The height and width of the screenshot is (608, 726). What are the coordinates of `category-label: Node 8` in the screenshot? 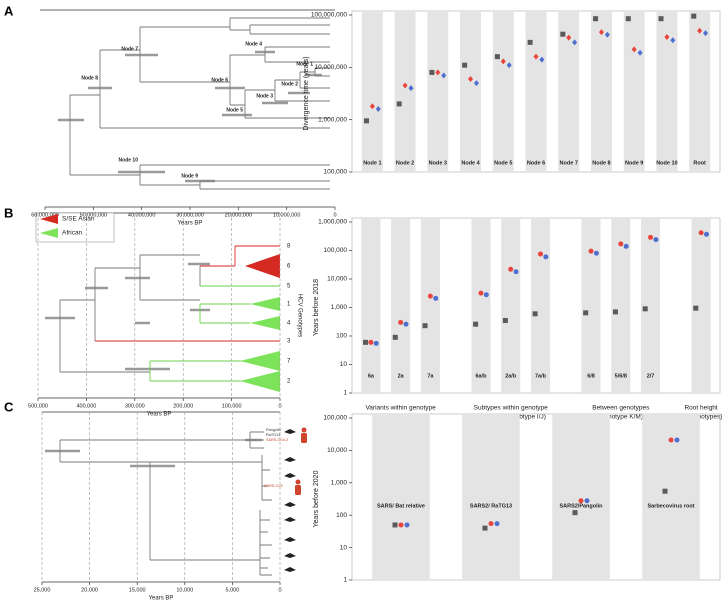 It's located at (601, 163).